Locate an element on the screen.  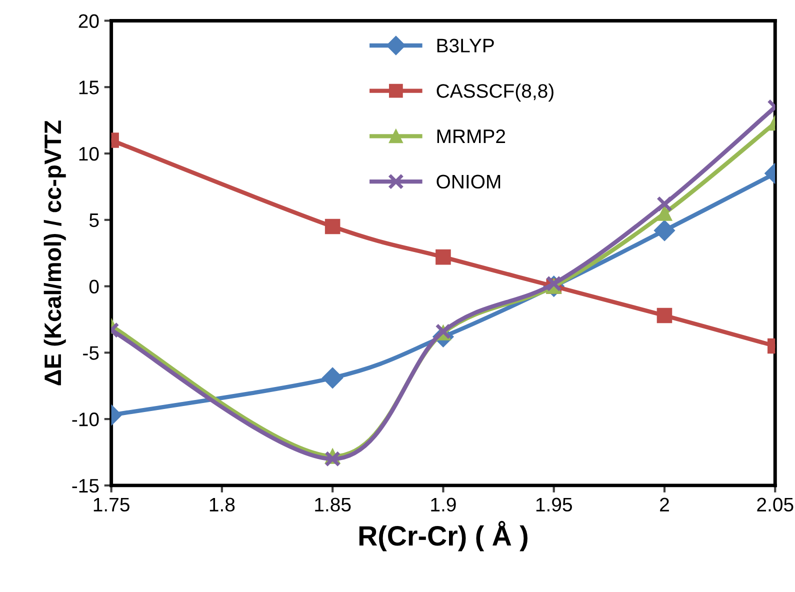
y-tick-label: 5 is located at coordinates (94, 221).